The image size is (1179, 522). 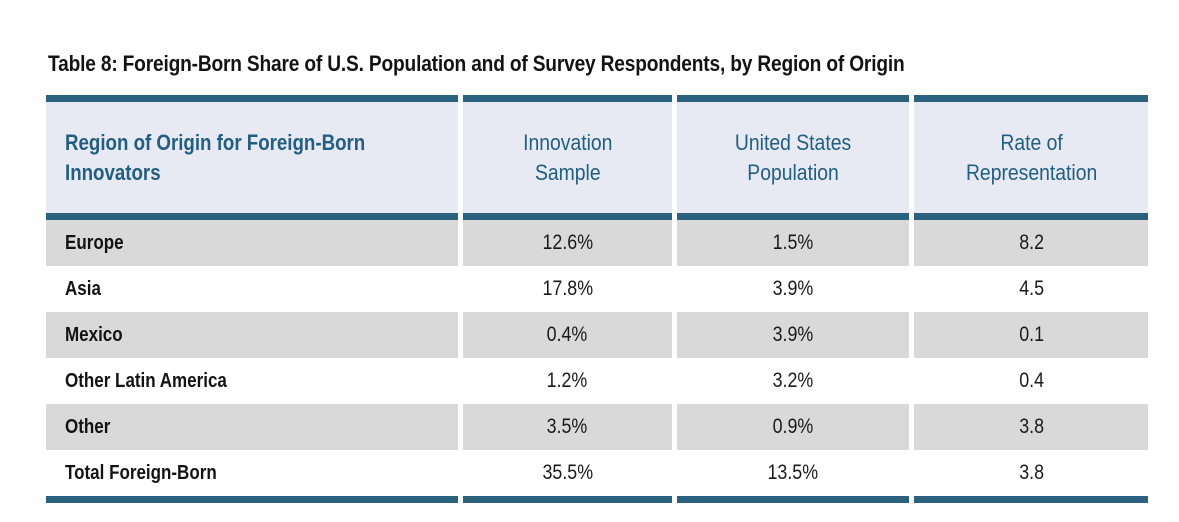 What do you see at coordinates (83, 288) in the screenshot?
I see `region-label: Asia` at bounding box center [83, 288].